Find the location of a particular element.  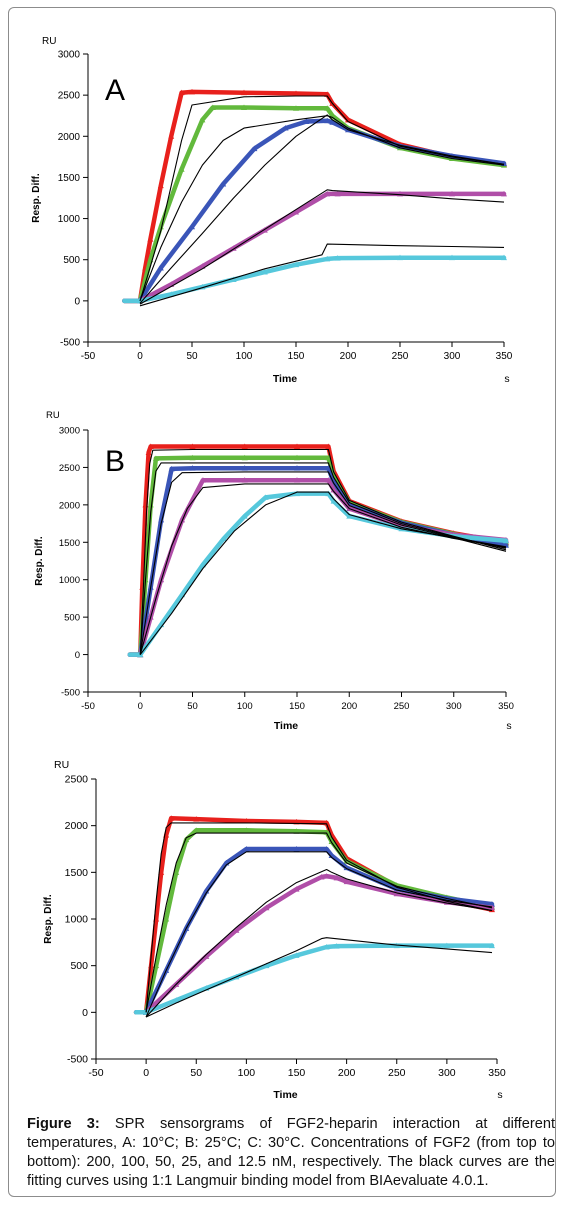

x-tick-label: 100 is located at coordinates (244, 356).